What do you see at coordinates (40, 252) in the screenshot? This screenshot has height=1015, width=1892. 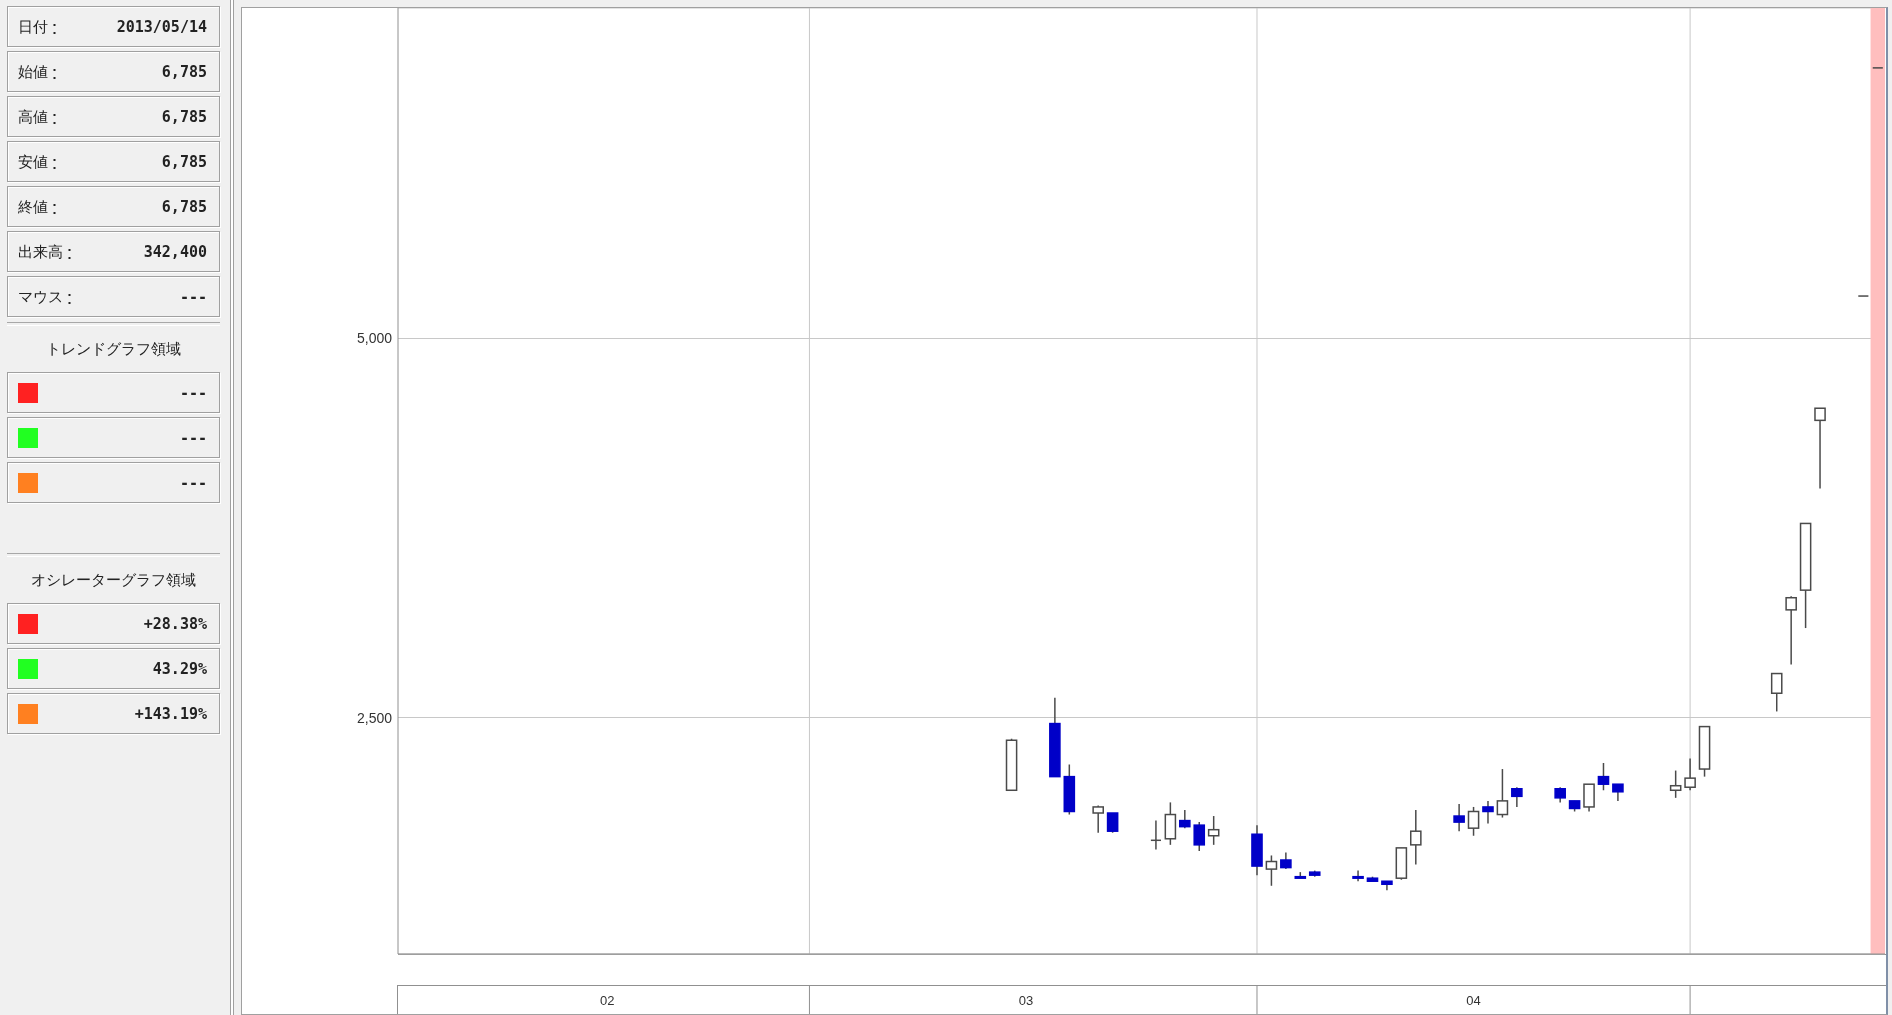 I see `category-label: 出来高` at bounding box center [40, 252].